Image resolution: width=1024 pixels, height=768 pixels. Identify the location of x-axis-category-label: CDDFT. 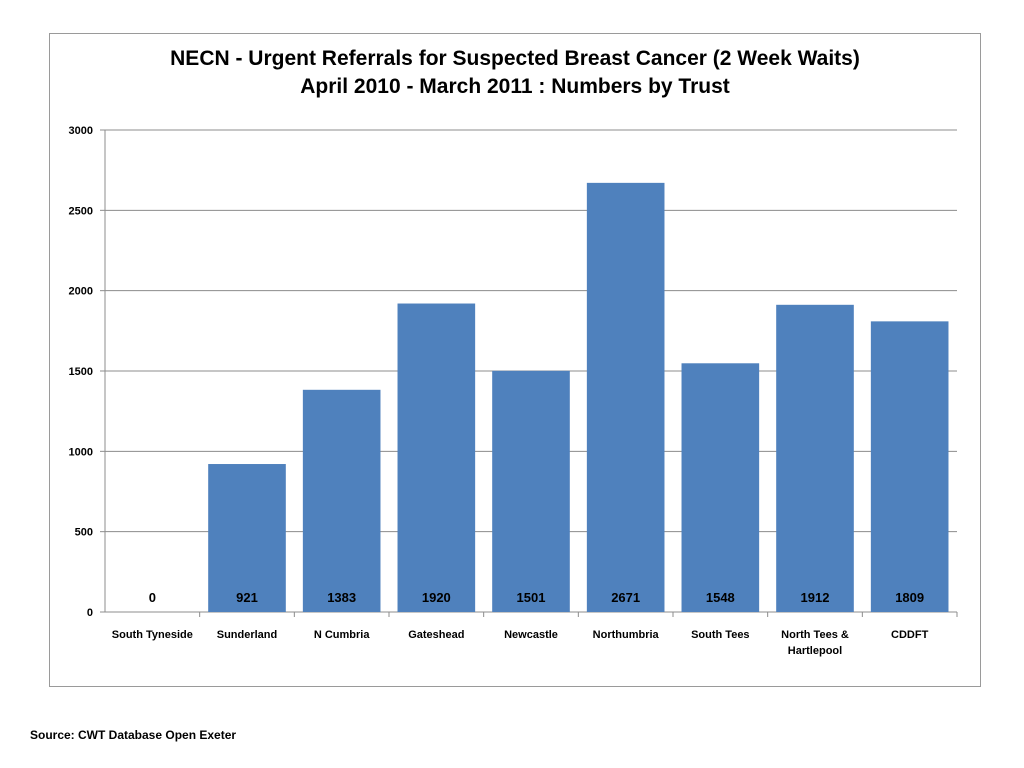
(910, 635).